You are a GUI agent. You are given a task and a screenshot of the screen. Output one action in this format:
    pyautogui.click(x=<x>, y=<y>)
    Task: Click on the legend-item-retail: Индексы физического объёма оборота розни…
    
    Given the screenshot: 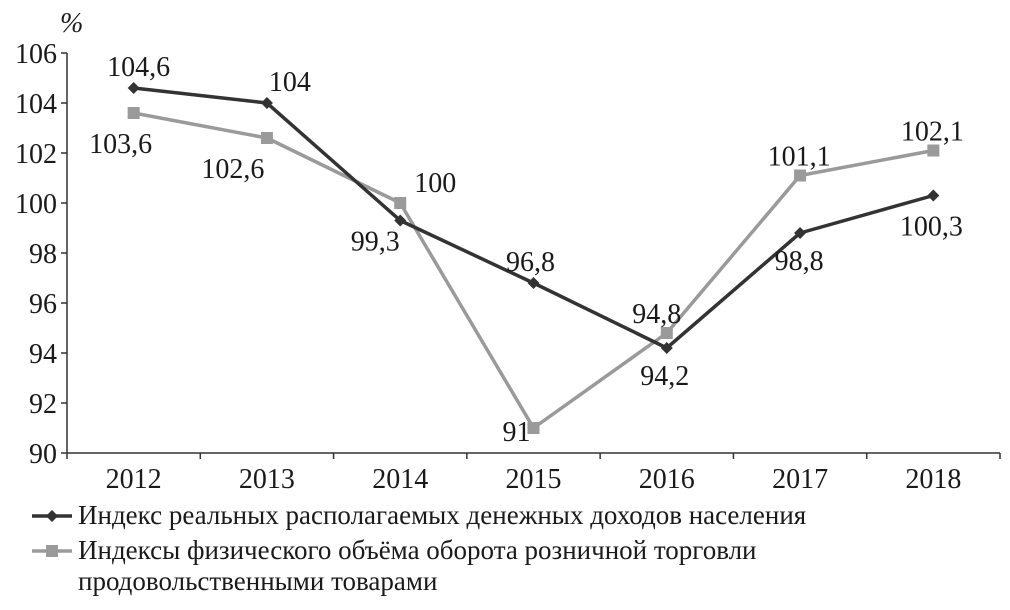 What is the action you would take?
    pyautogui.click(x=515, y=566)
    